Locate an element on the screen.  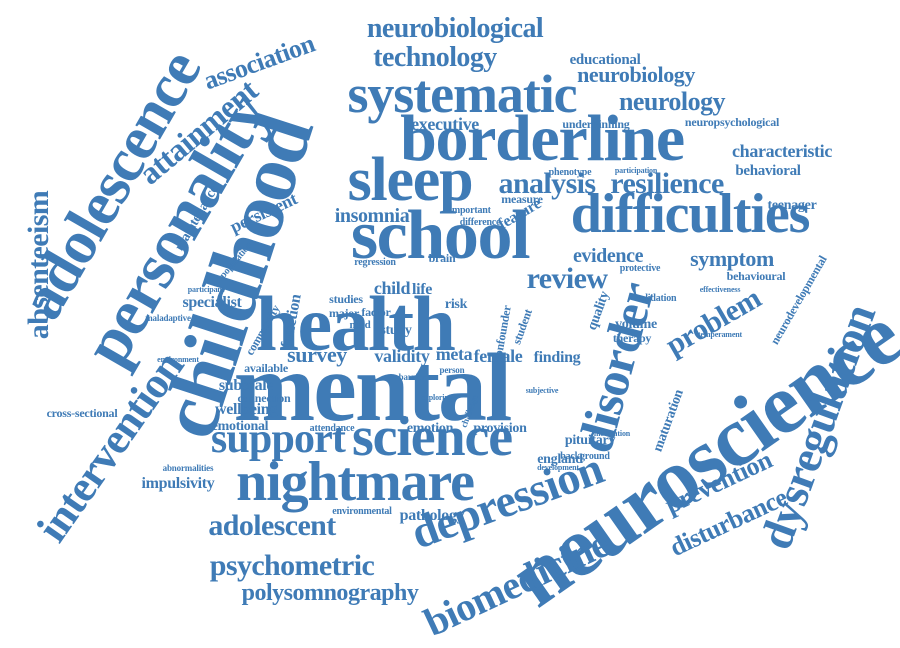
word: student is located at coordinates (522, 326).